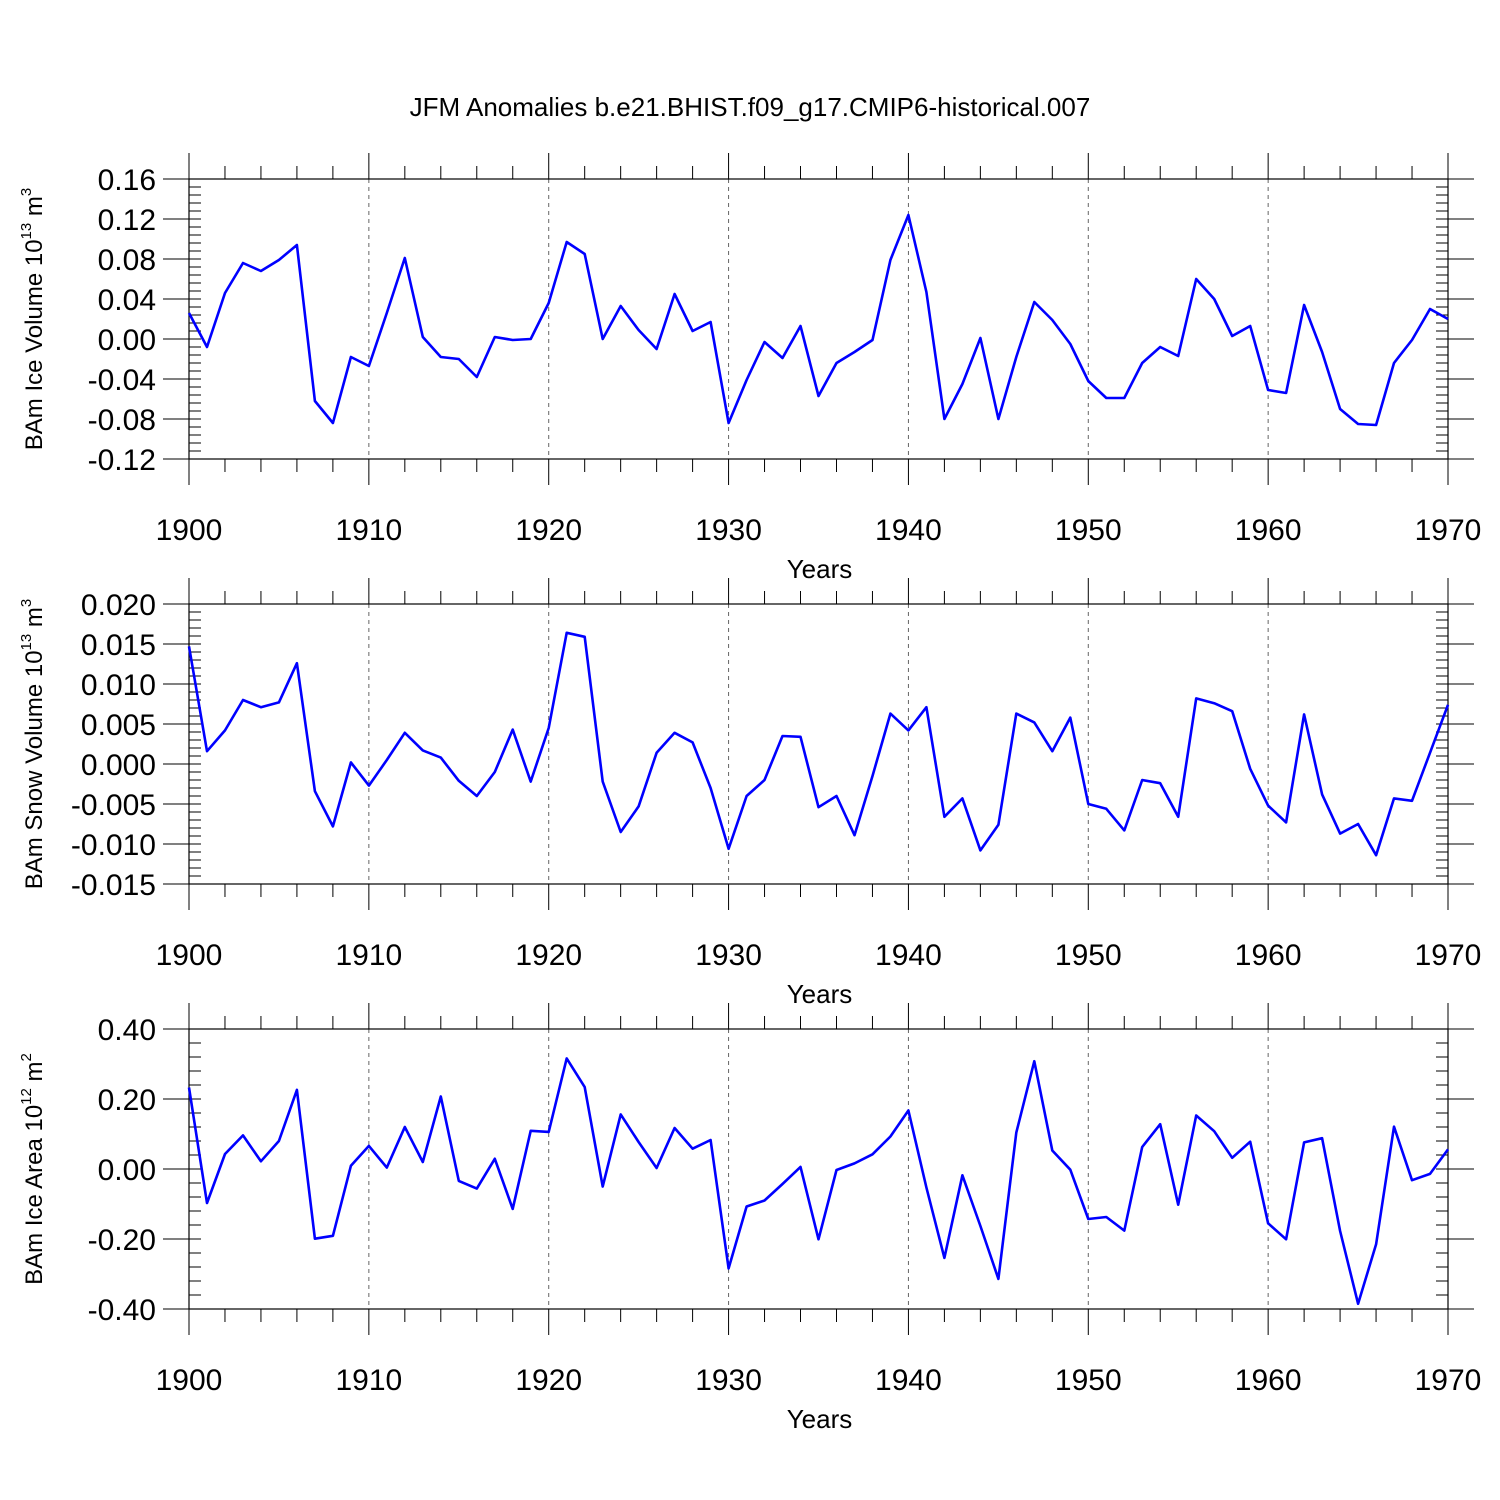 This screenshot has height=1500, width=1500. Describe the element at coordinates (118, 725) in the screenshot. I see `y-tick-label: 0.005` at that location.